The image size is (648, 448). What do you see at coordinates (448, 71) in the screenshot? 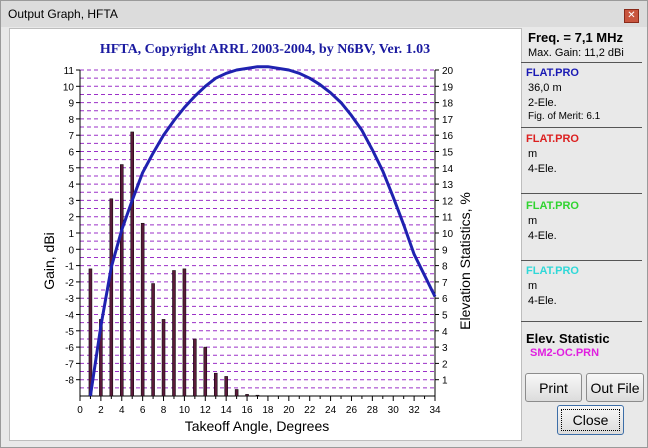
I see `y2-tick-label: 20` at bounding box center [448, 71].